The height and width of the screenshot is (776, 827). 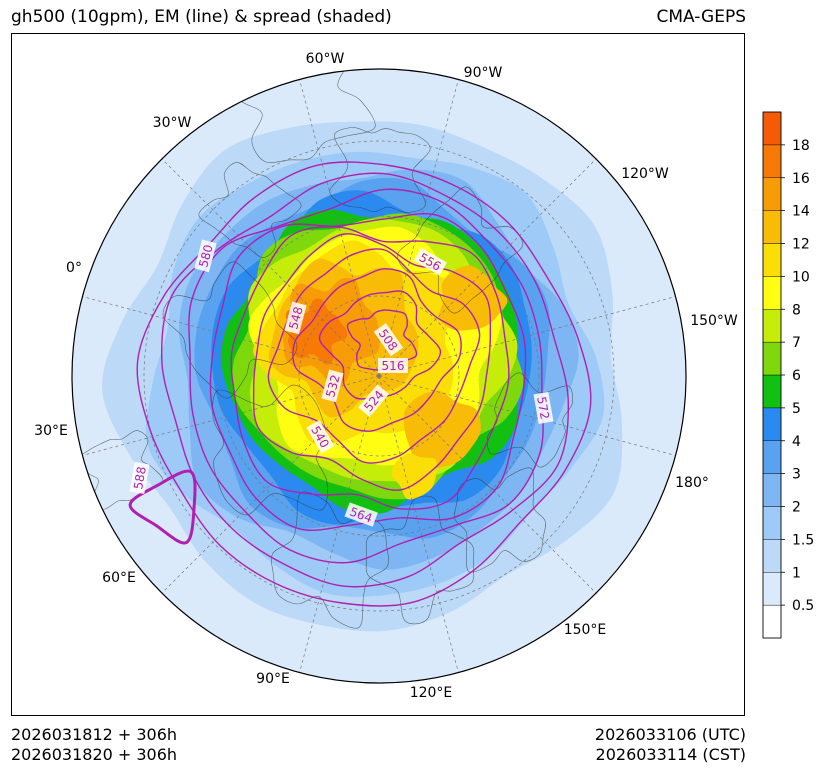 I want to click on contour-label-group: 516, so click(x=393, y=365).